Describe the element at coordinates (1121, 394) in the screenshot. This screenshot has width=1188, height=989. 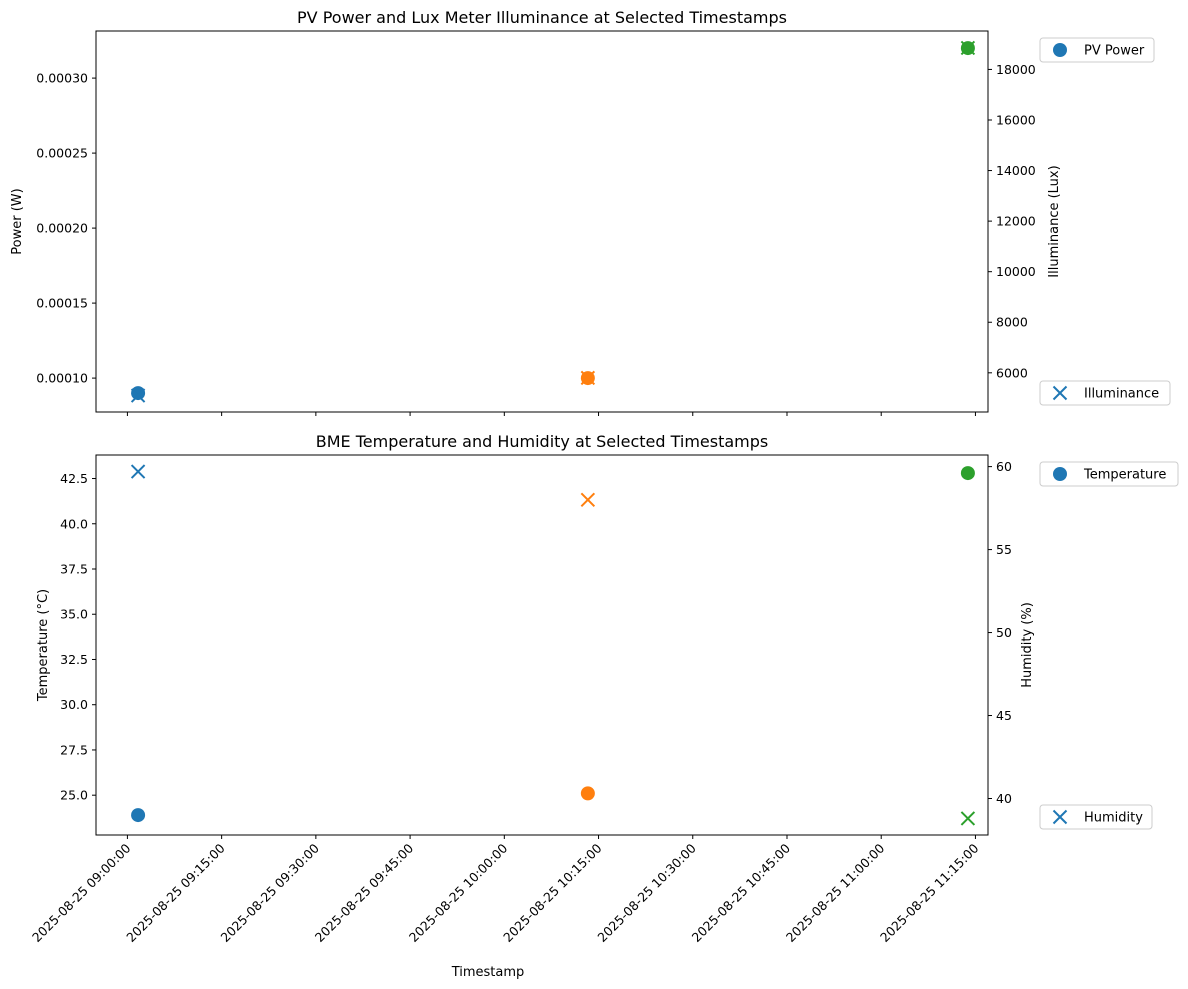
I see `legend-label: Illuminance` at that location.